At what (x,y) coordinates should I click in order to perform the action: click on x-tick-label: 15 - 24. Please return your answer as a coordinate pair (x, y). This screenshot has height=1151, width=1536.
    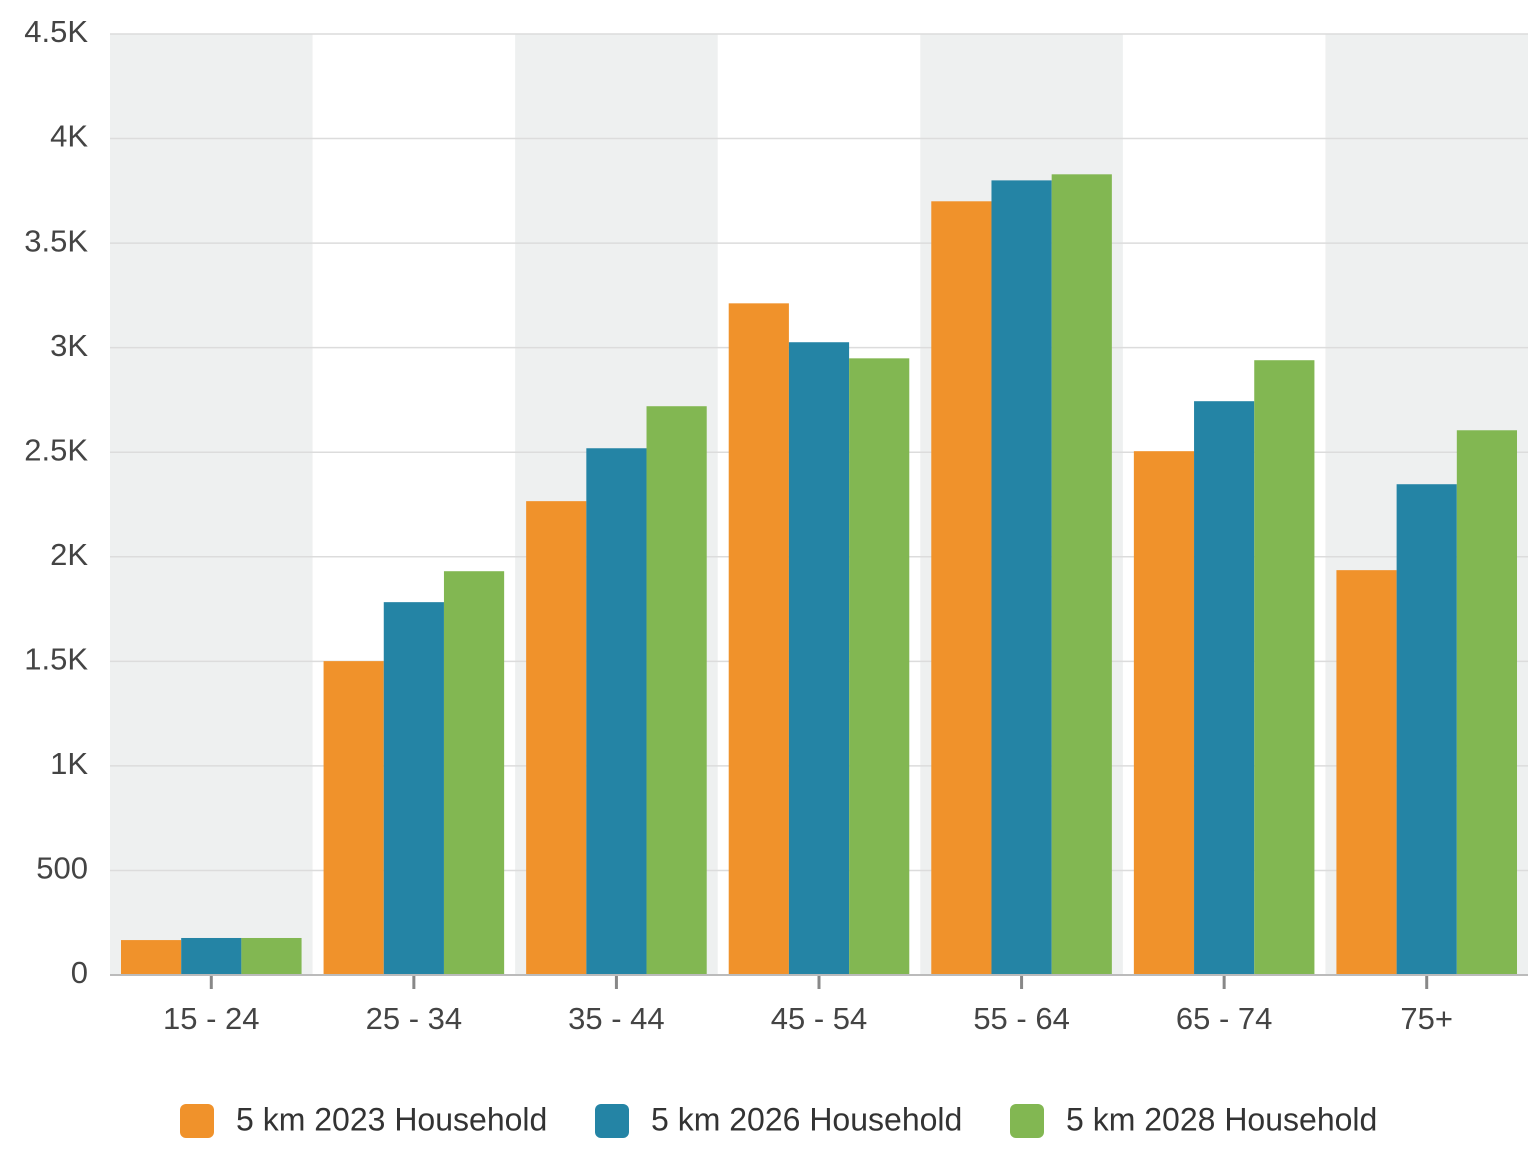
    Looking at the image, I should click on (211, 1018).